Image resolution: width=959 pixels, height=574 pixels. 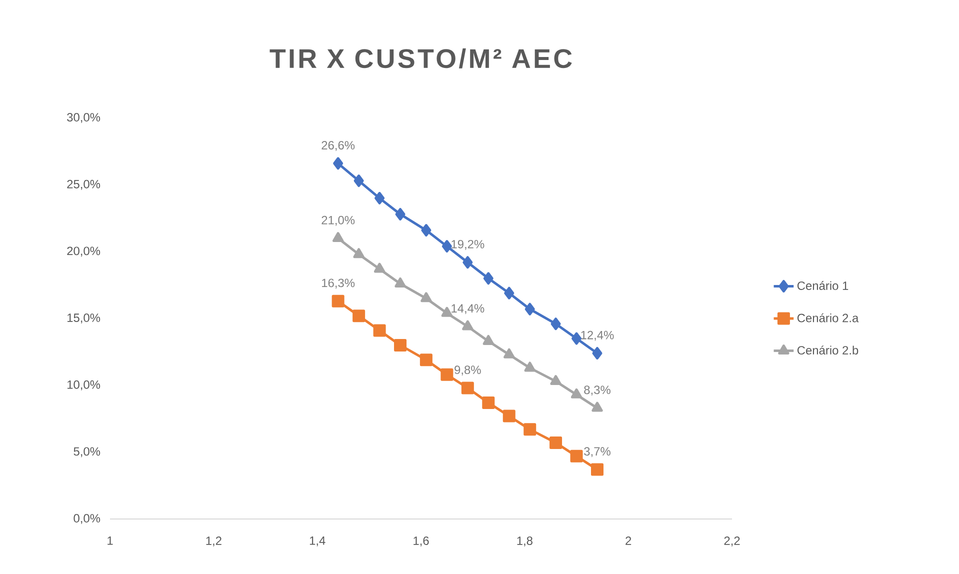 What do you see at coordinates (524, 541) in the screenshot?
I see `x-tick-label: 1,8` at bounding box center [524, 541].